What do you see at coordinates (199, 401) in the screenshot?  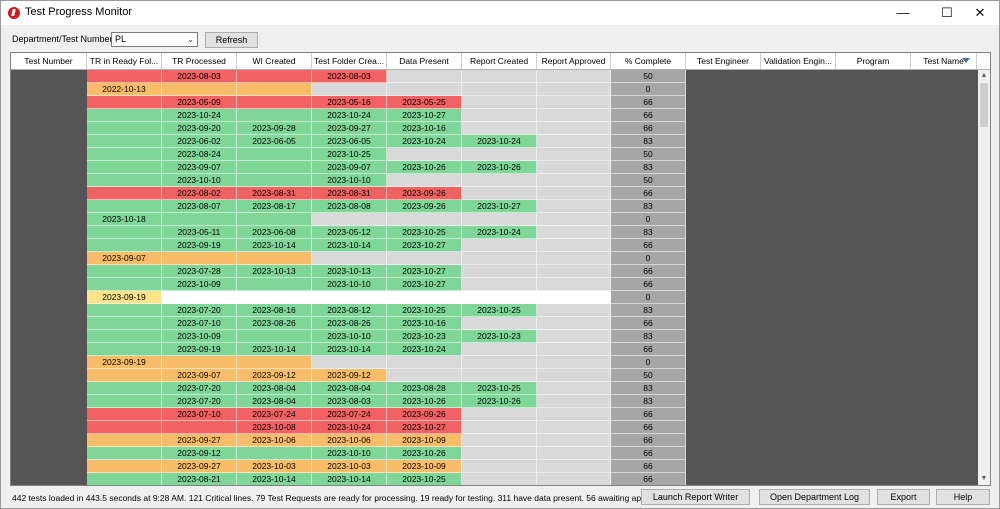 I see `table-cell: 2023-07-20` at bounding box center [199, 401].